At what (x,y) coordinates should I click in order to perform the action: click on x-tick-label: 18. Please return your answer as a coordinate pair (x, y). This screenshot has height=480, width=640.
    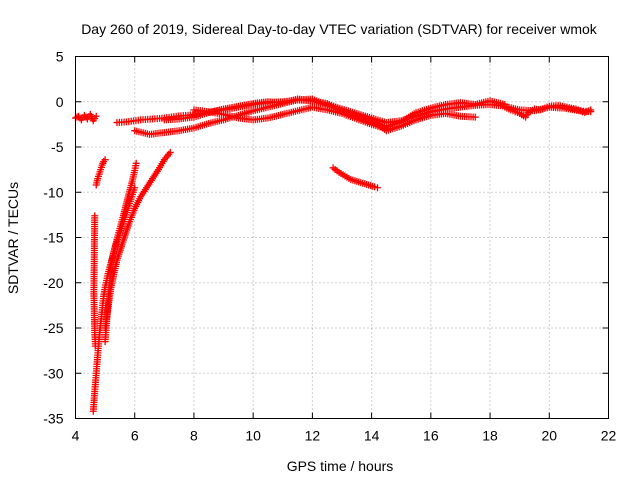
    Looking at the image, I should click on (490, 436).